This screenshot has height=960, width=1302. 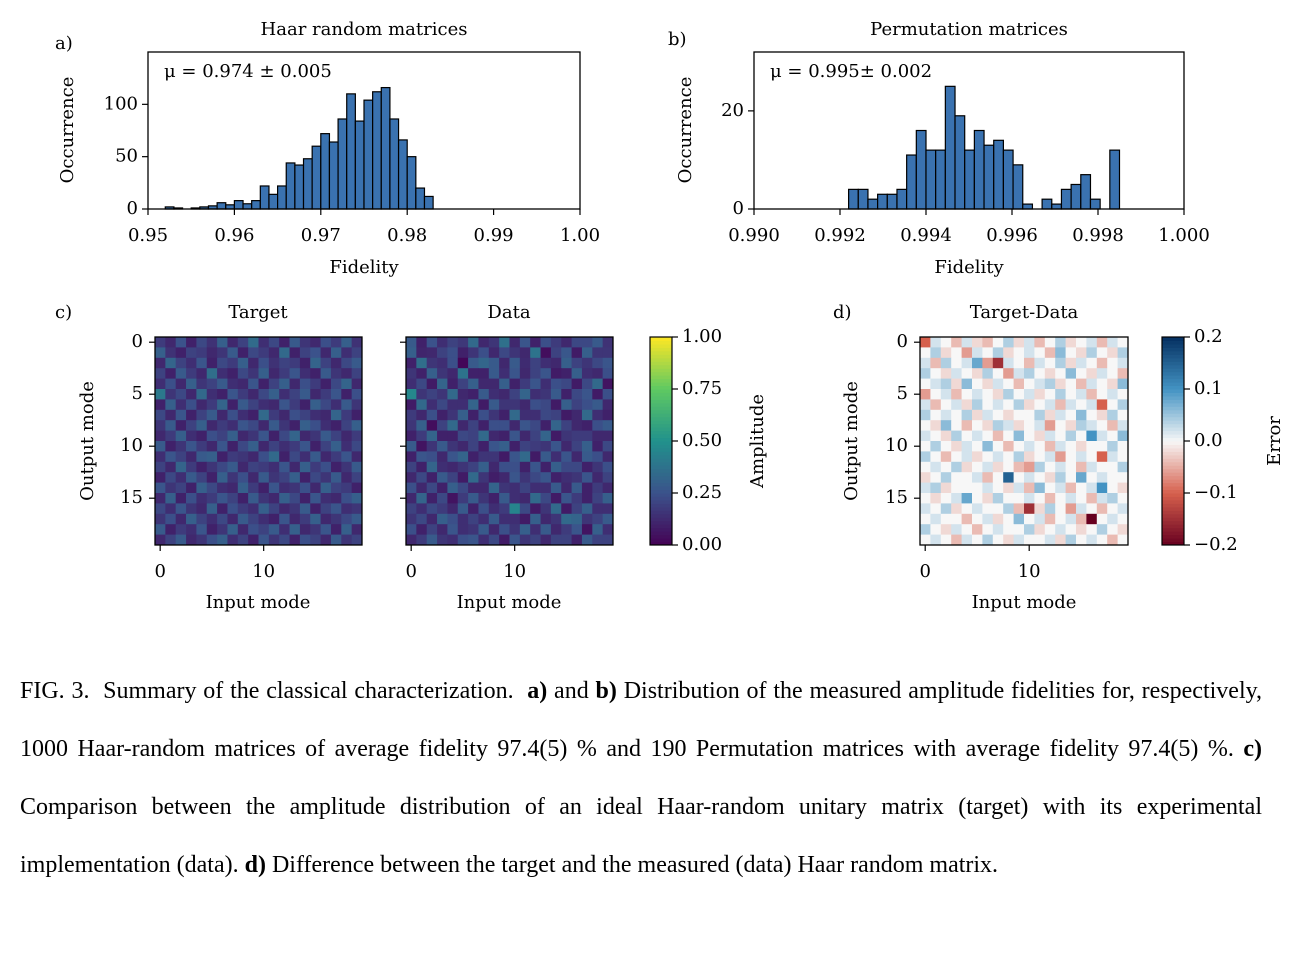 What do you see at coordinates (1252, 749) in the screenshot?
I see `caption-panel-ref: c)` at bounding box center [1252, 749].